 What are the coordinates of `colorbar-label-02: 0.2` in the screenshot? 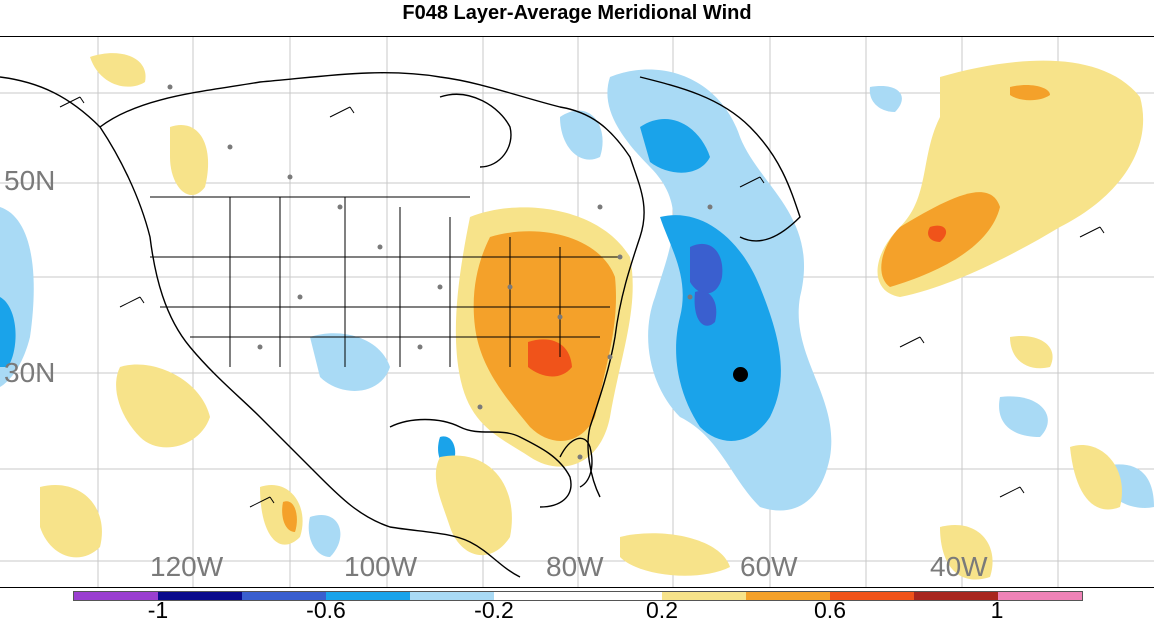 It's located at (662, 610).